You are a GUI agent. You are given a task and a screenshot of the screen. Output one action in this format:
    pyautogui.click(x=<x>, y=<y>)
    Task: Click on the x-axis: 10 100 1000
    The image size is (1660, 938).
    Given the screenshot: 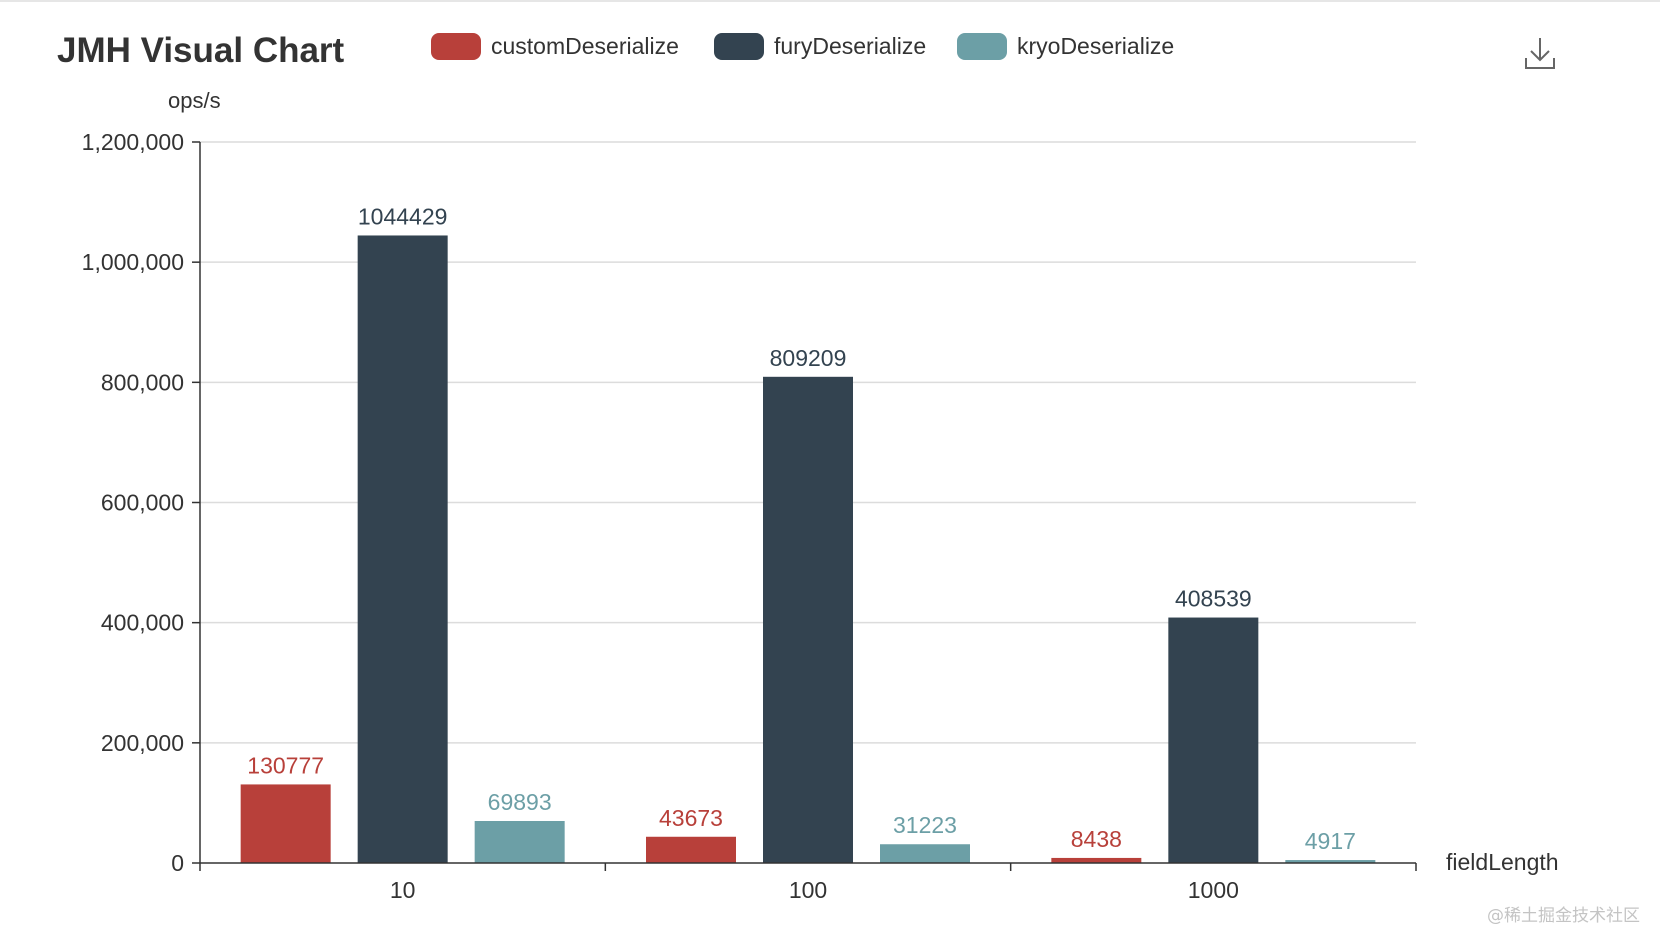 What is the action you would take?
    pyautogui.click(x=808, y=882)
    